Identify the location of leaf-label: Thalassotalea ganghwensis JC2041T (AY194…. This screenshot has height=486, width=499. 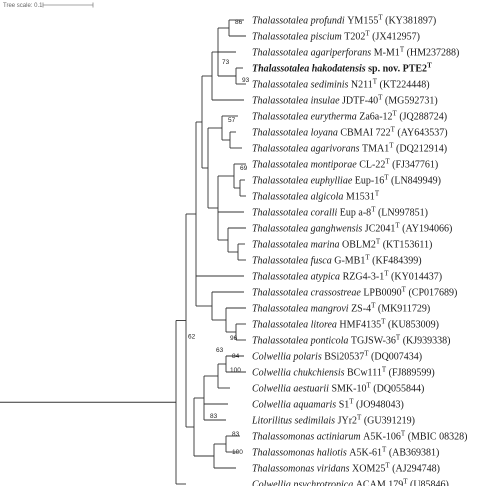
(352, 228).